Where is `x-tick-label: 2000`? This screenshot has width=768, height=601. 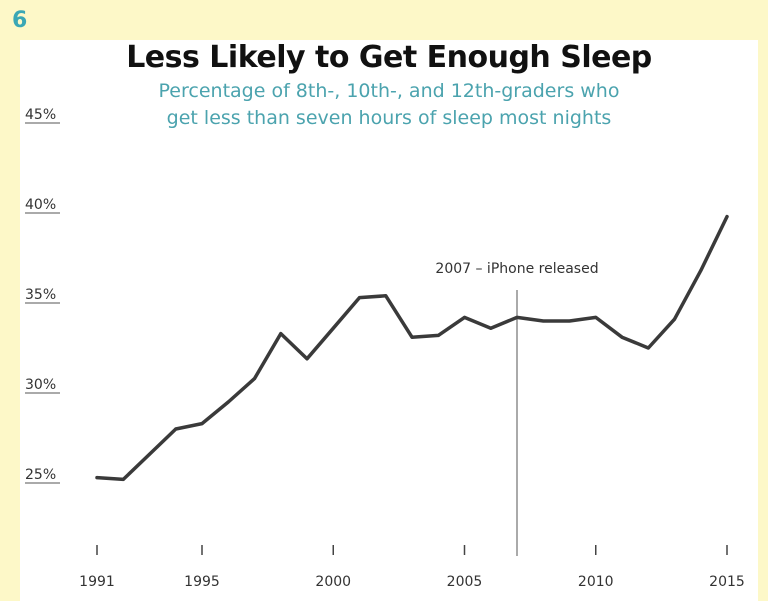
x-tick-label: 2000 is located at coordinates (333, 582).